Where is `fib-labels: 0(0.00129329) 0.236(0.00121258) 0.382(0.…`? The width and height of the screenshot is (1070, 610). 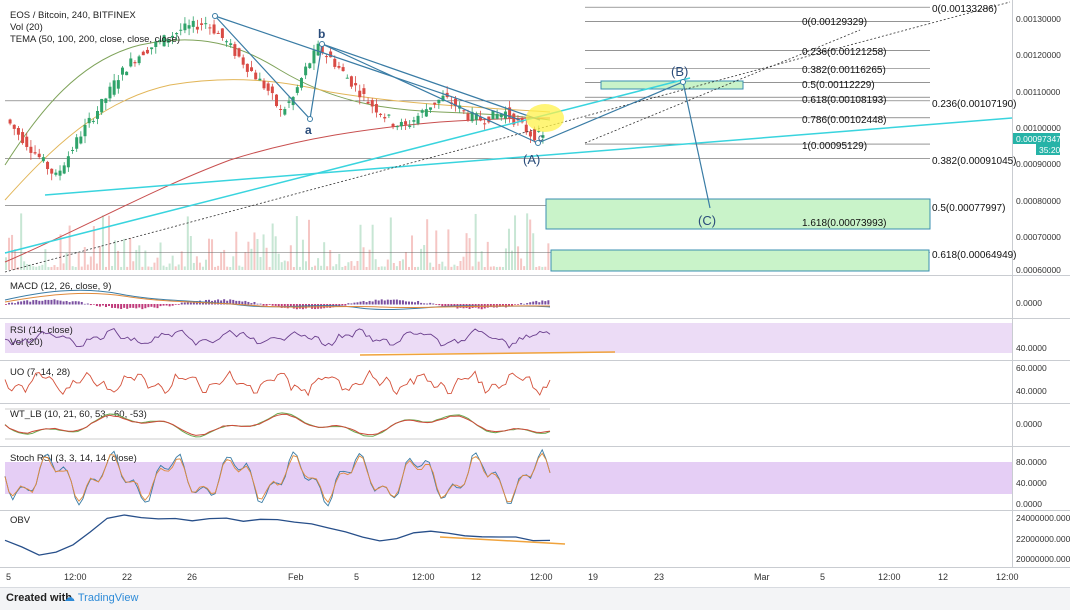 fib-labels: 0(0.00129329) 0.236(0.00121258) 0.382(0.… is located at coordinates (909, 132).